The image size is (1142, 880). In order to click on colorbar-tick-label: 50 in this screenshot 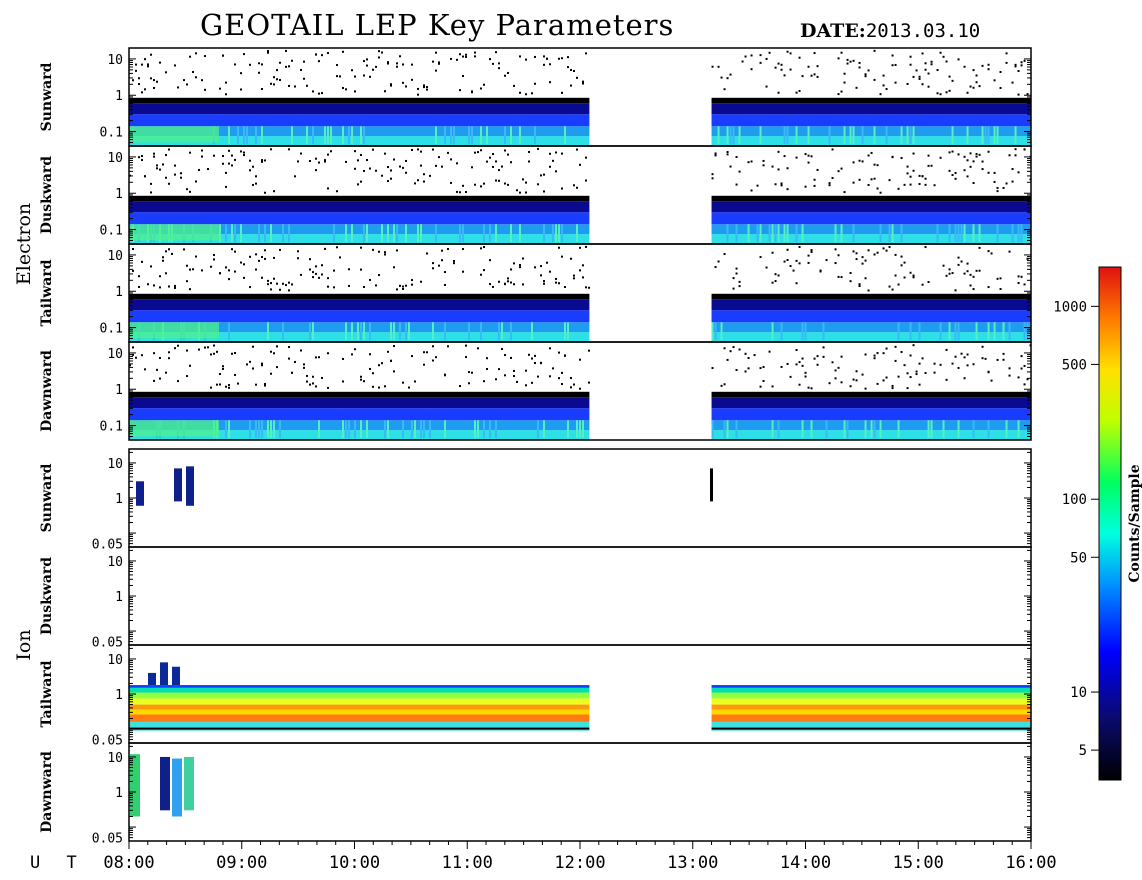, I will do `click(1078, 558)`.